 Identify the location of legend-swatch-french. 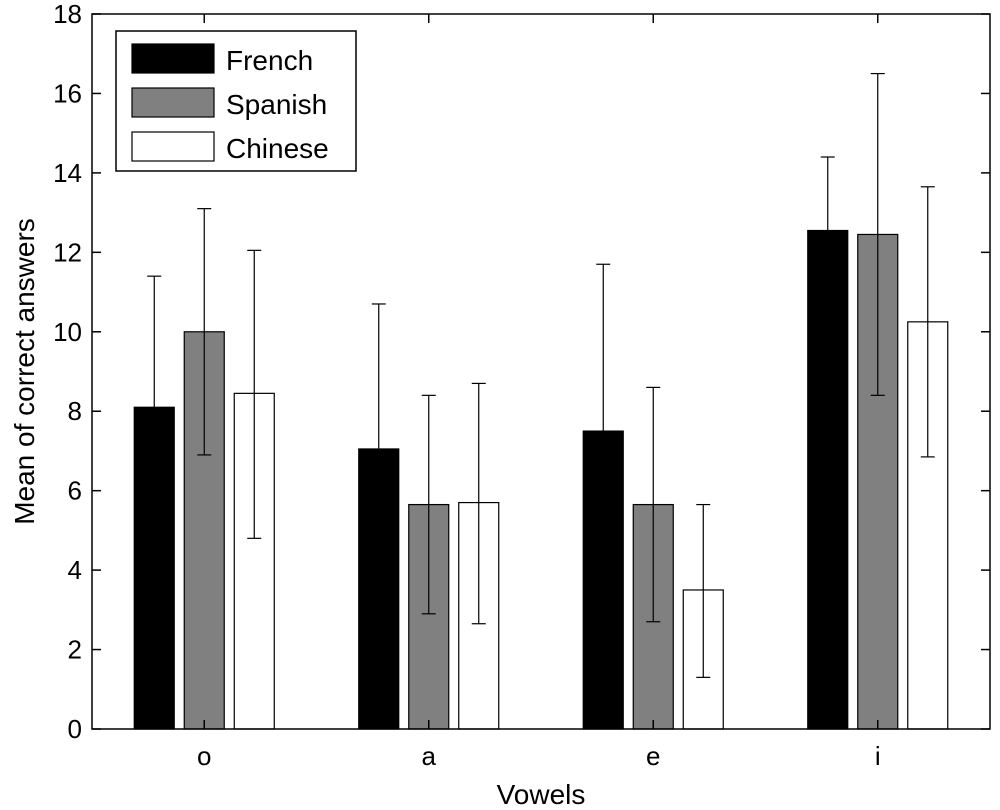
(173, 58).